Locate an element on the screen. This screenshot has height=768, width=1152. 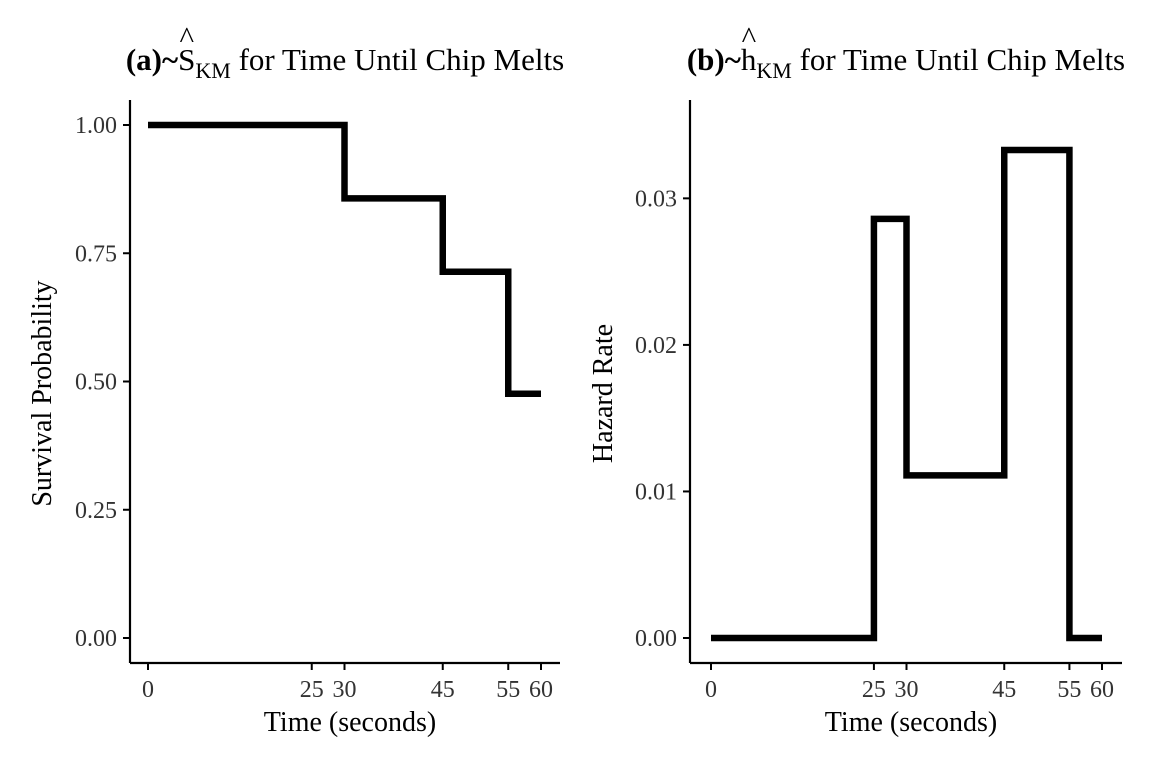
y-tick-label: 1.00 is located at coordinates (96, 126).